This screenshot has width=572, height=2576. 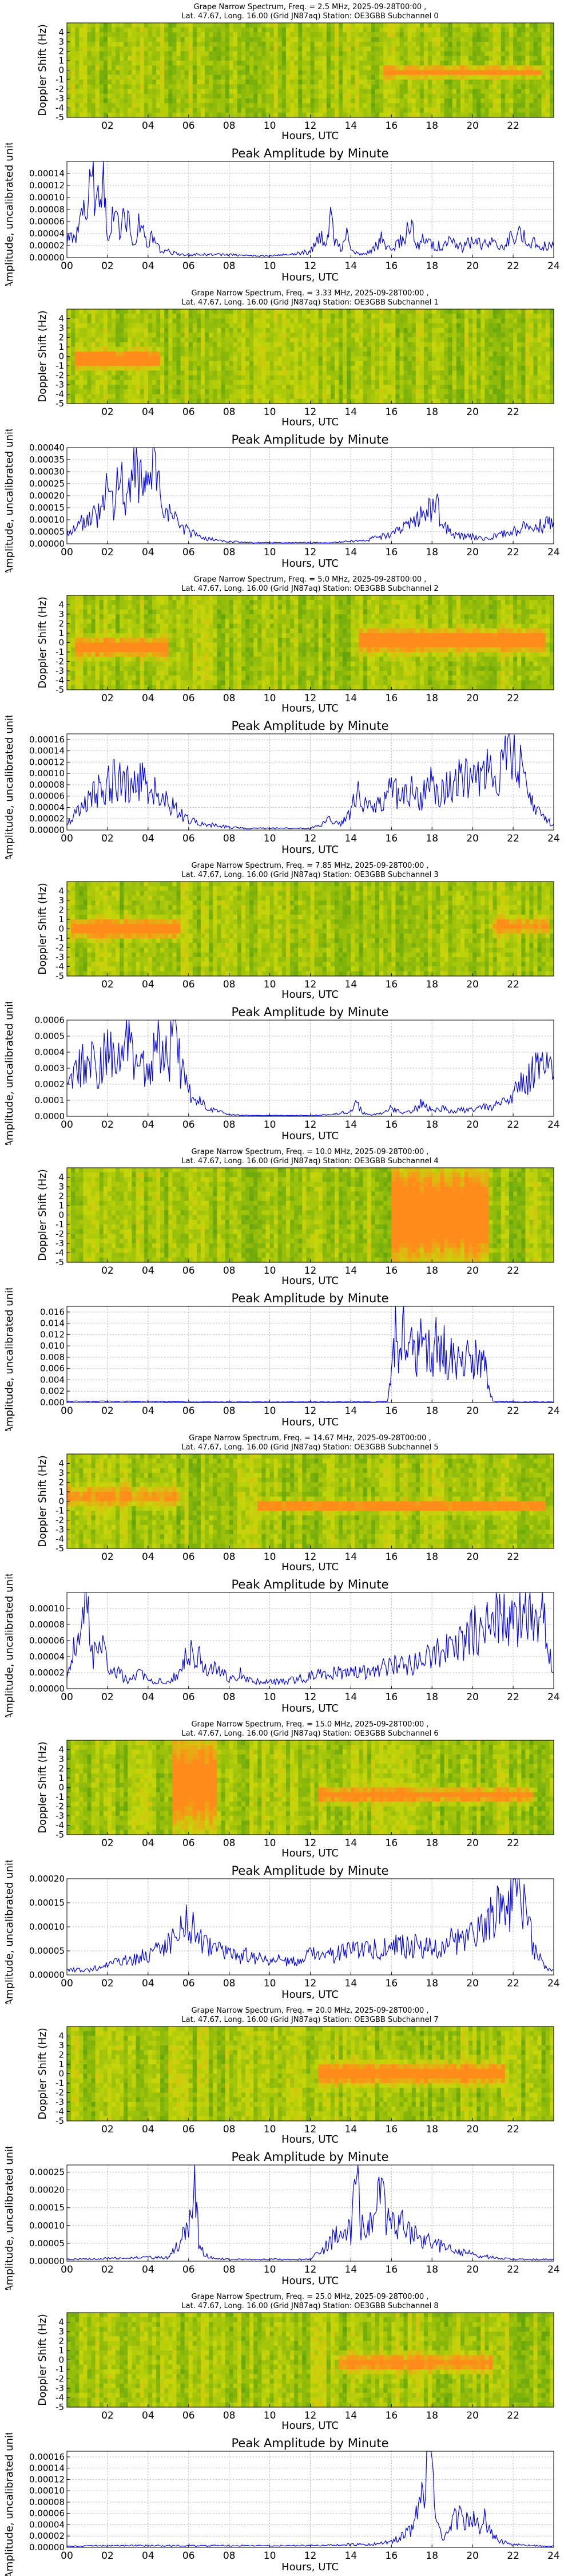 I want to click on x-axis-label: Hours, UTC, so click(x=310, y=277).